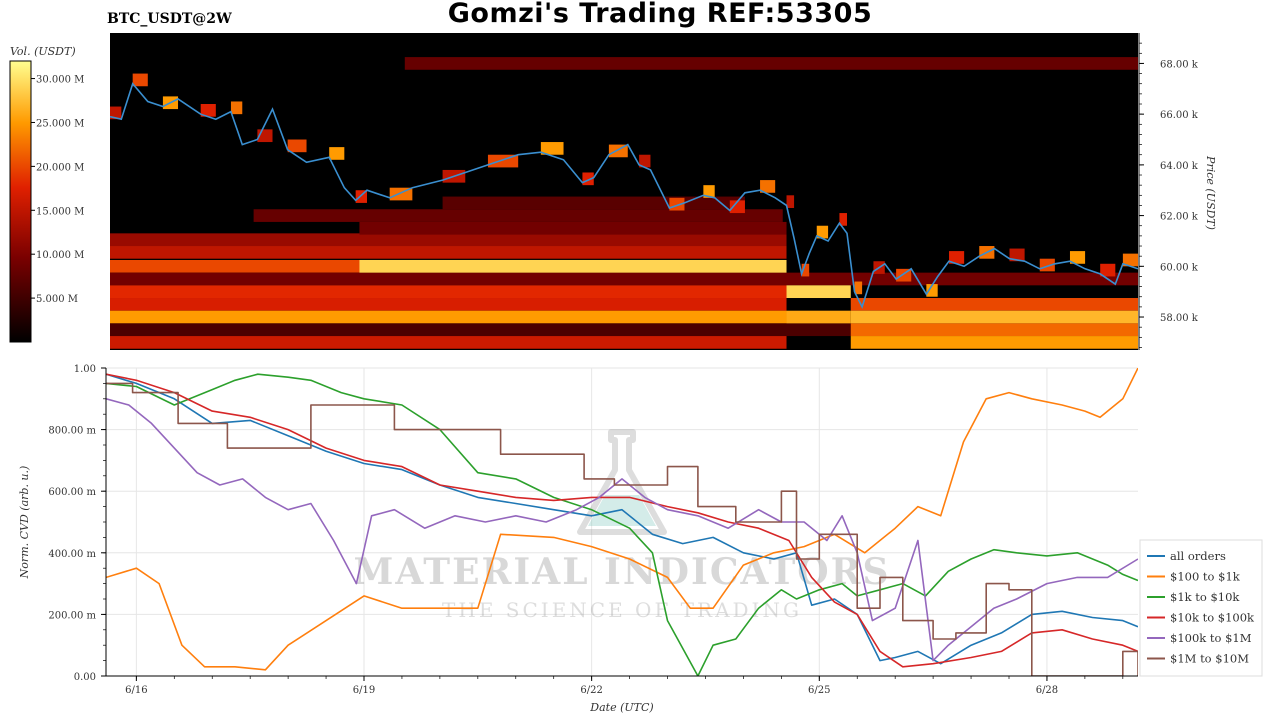 This screenshot has width=1280, height=720. I want to click on colorbar-tick-label: 10.000 M, so click(60, 255).